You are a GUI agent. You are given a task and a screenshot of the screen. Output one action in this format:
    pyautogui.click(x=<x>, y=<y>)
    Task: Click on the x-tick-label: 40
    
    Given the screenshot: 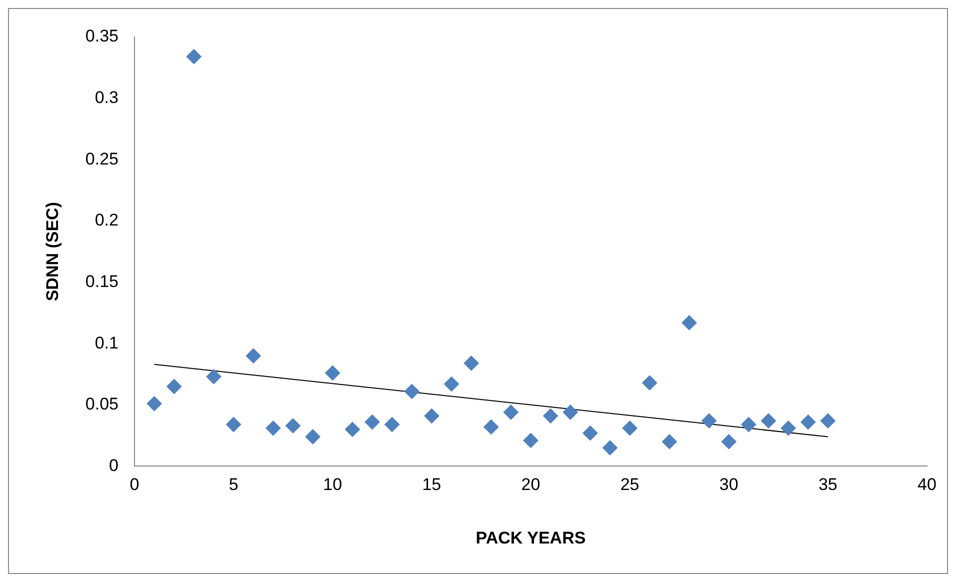 What is the action you would take?
    pyautogui.click(x=927, y=484)
    